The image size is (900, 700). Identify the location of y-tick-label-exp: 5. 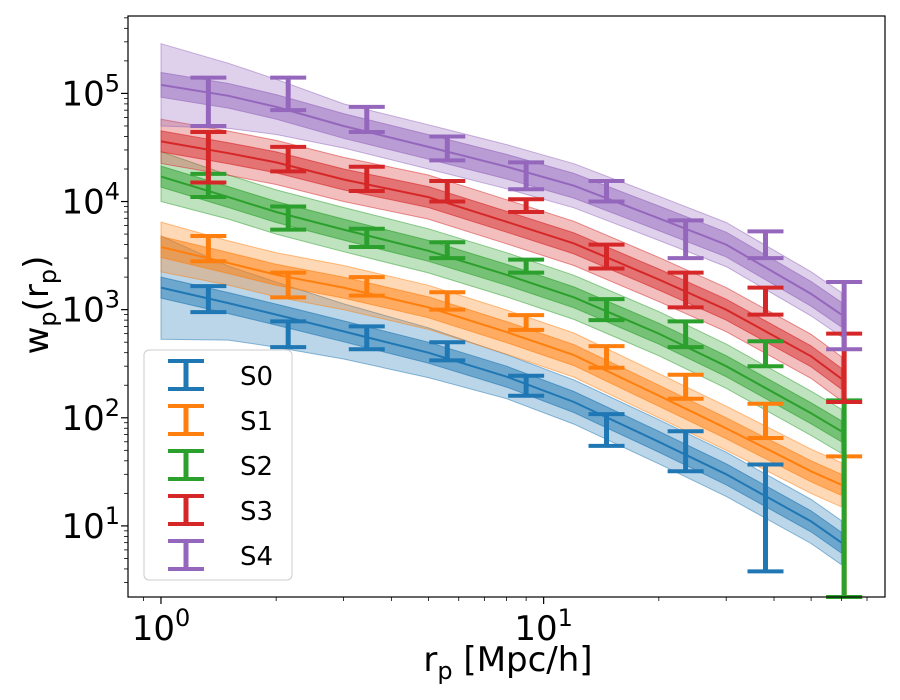
(112, 83).